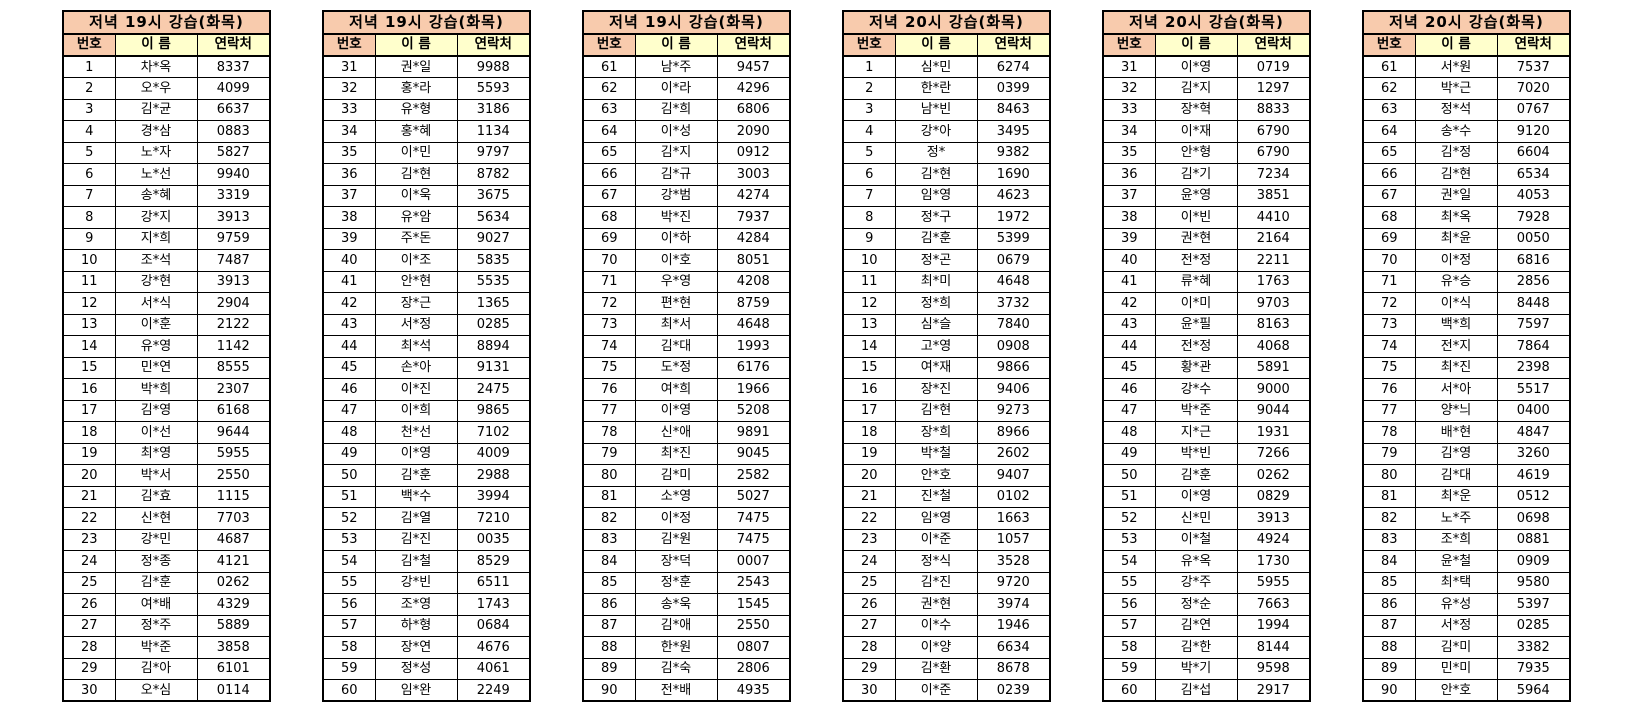 The height and width of the screenshot is (721, 1643). Describe the element at coordinates (1389, 152) in the screenshot. I see `cell-no: 65` at that location.